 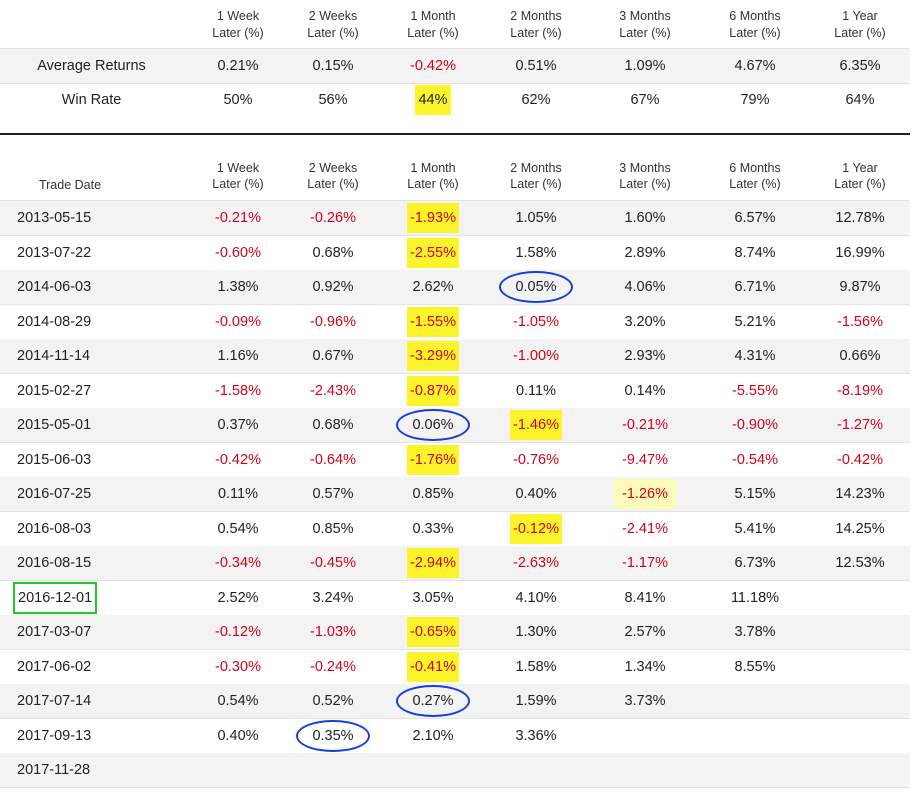 What do you see at coordinates (755, 287) in the screenshot?
I see `table-cell: 6.71%` at bounding box center [755, 287].